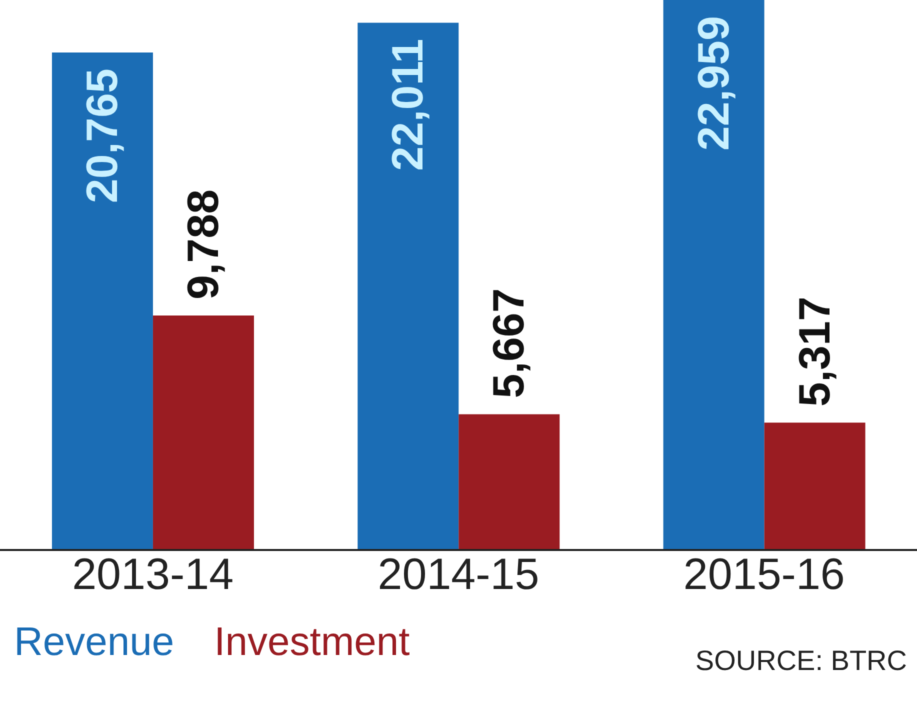 This screenshot has width=917, height=719. I want to click on data-label: 22,011, so click(408, 104).